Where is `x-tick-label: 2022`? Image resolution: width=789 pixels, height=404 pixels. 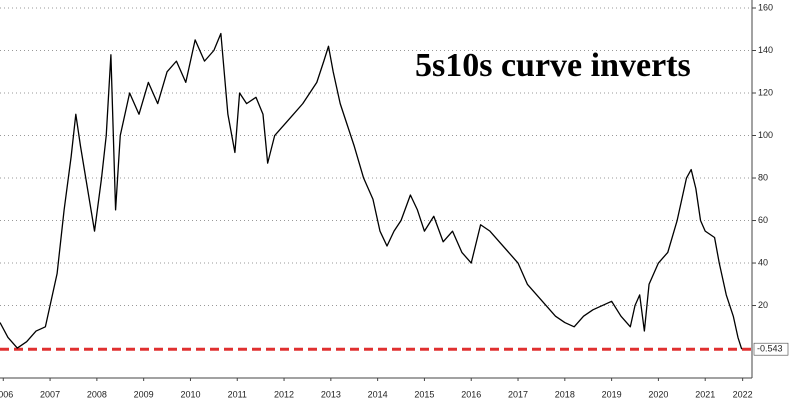 x-tick-label: 2022 is located at coordinates (743, 394).